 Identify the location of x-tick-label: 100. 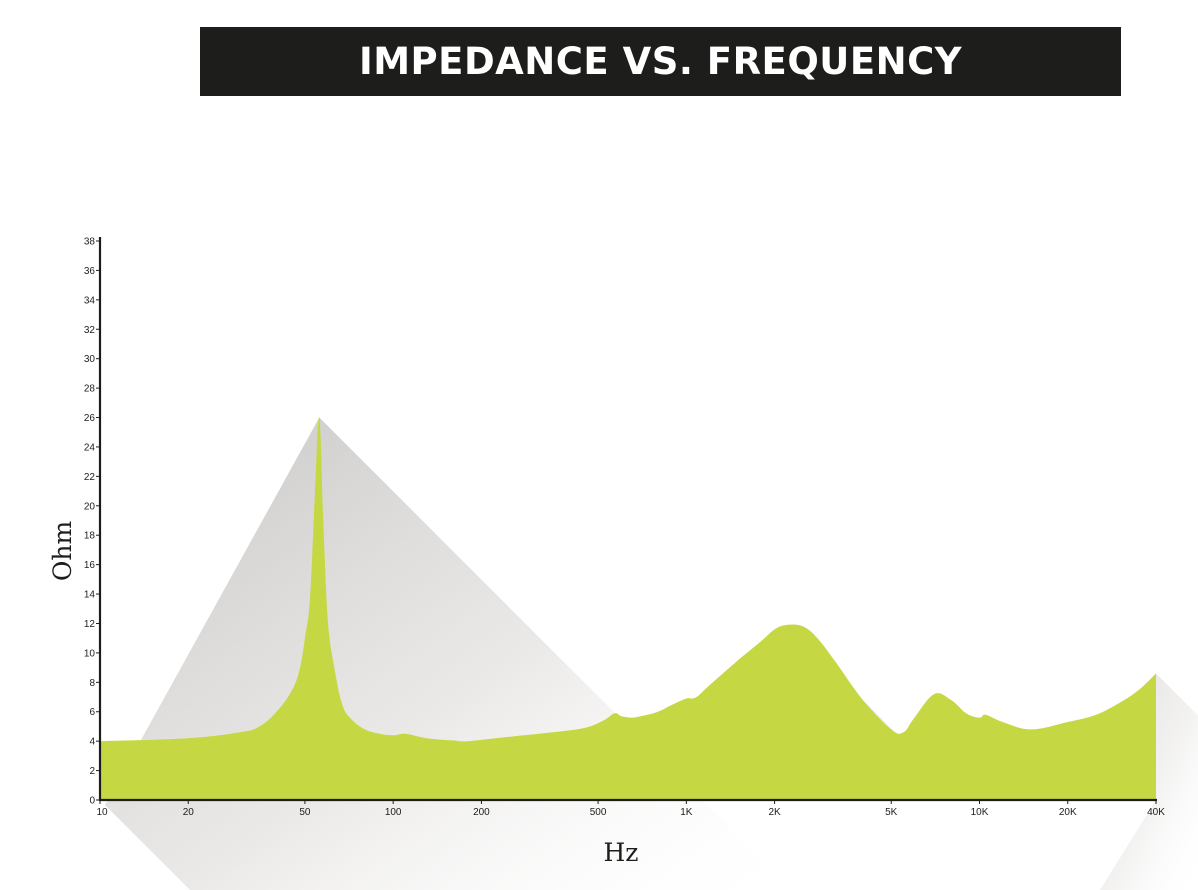
(393, 812).